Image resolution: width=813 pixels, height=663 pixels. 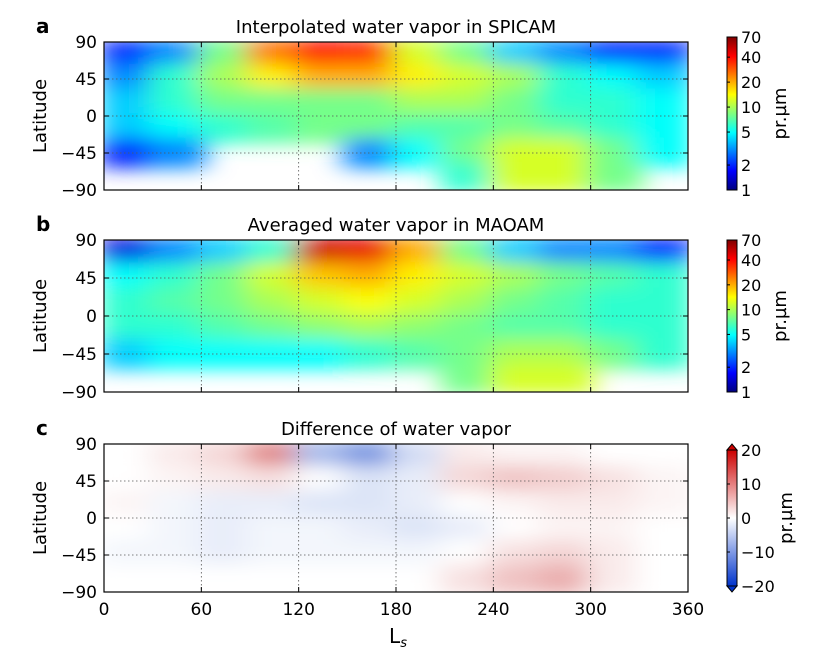 I want to click on x-tick-label: 240, so click(x=493, y=610).